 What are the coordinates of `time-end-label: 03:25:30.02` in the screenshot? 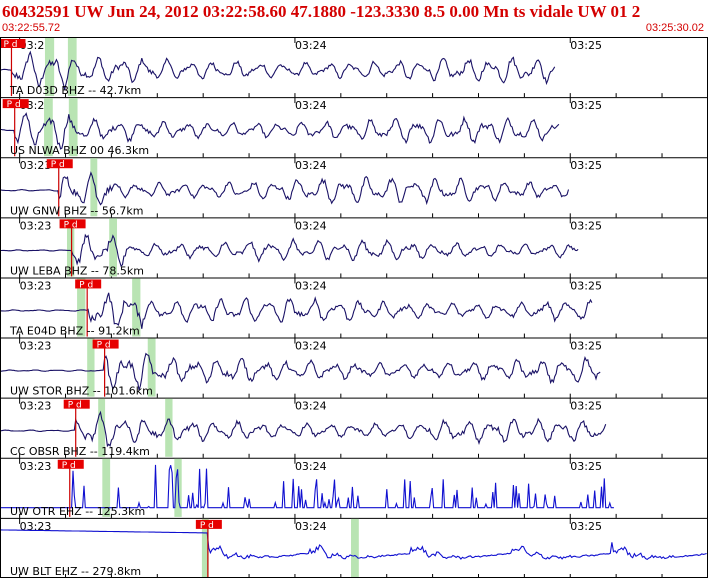 It's located at (674, 28).